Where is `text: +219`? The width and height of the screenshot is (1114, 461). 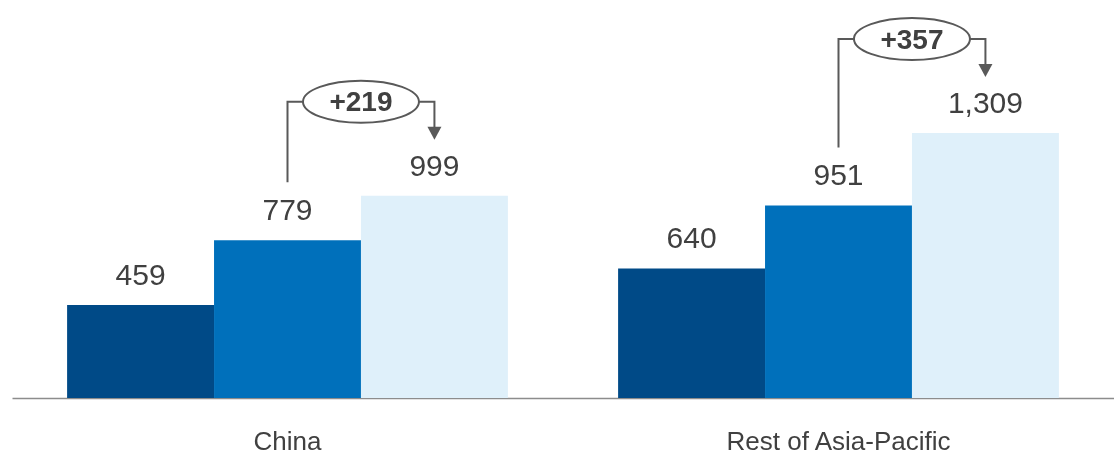 text: +219 is located at coordinates (361, 102).